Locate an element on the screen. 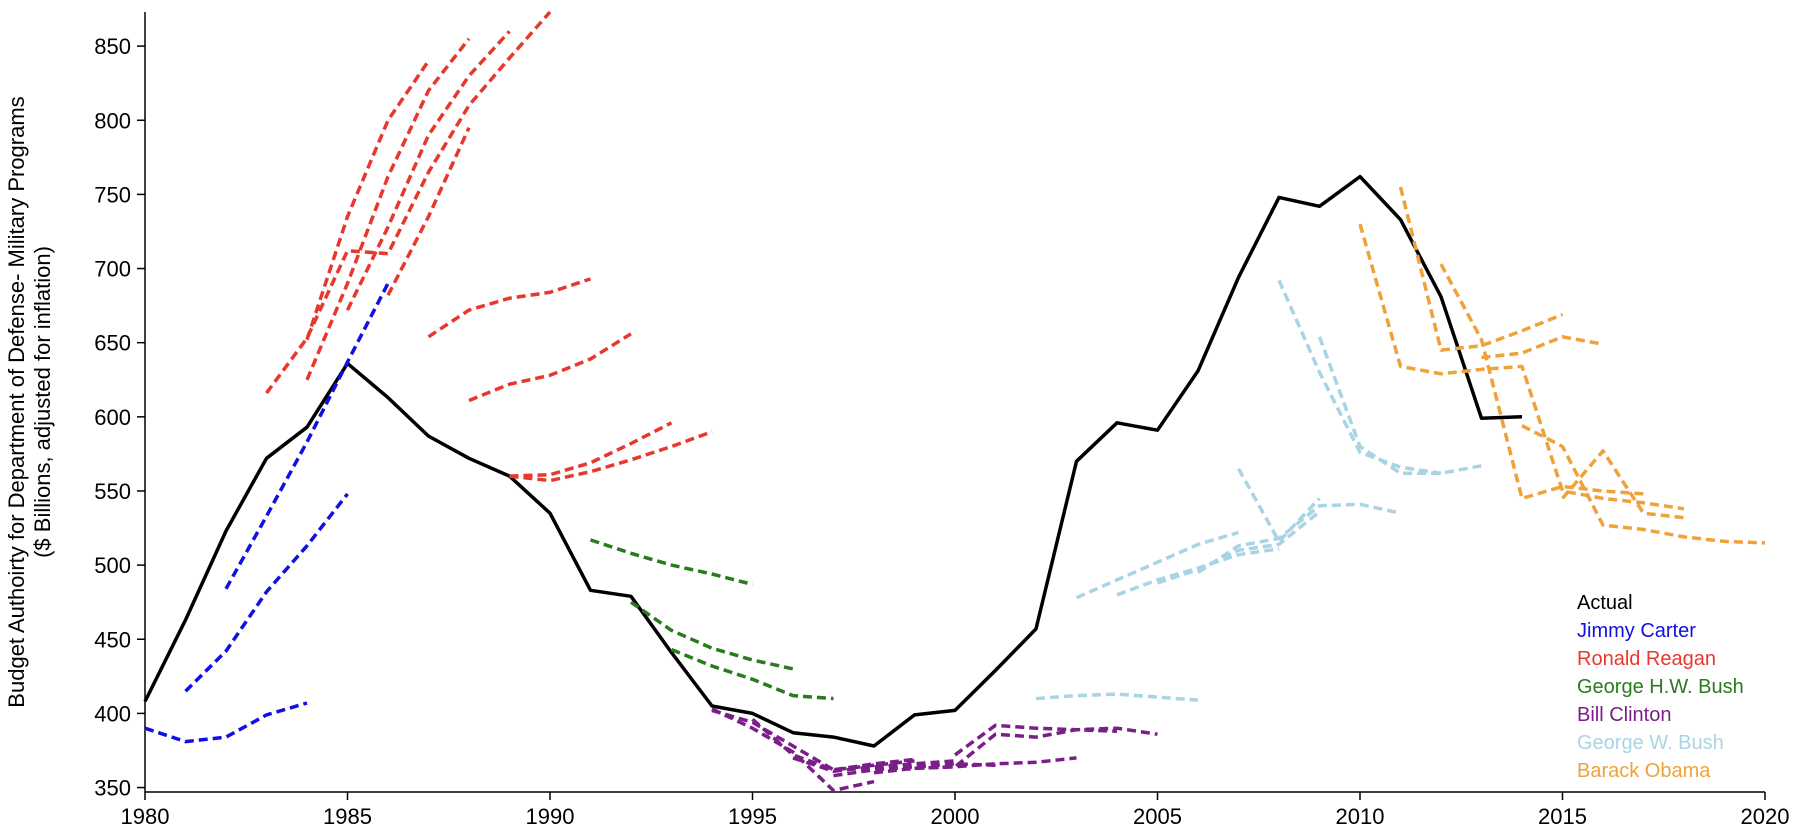 The width and height of the screenshot is (1800, 840). legend-item-barack-obama: Barack Obama is located at coordinates (1644, 771).